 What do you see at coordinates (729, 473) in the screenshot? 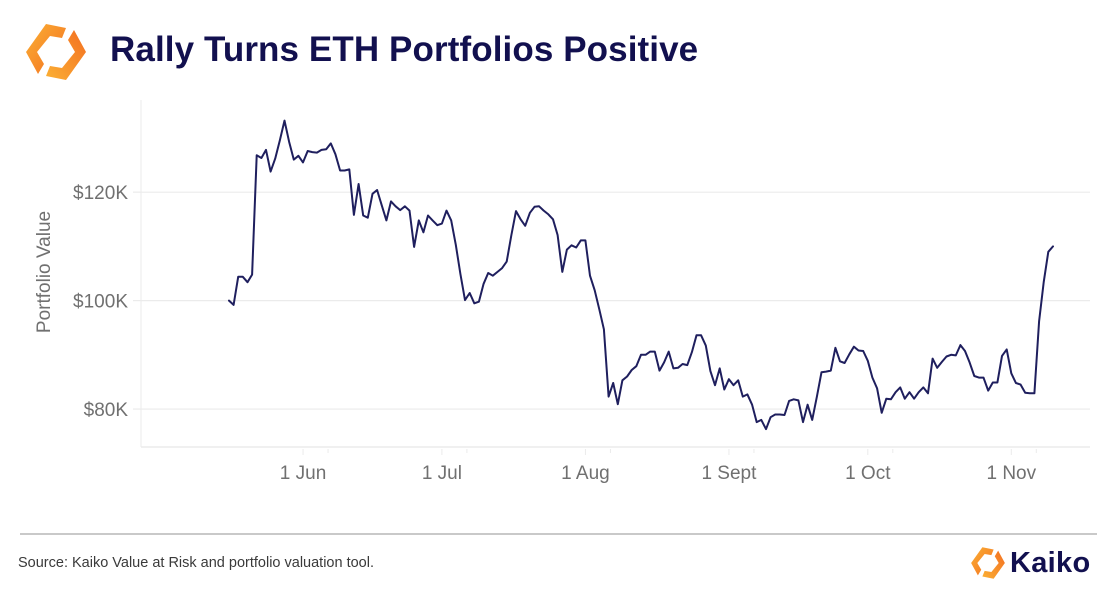
I see `x-tick-label: 1 Sept` at bounding box center [729, 473].